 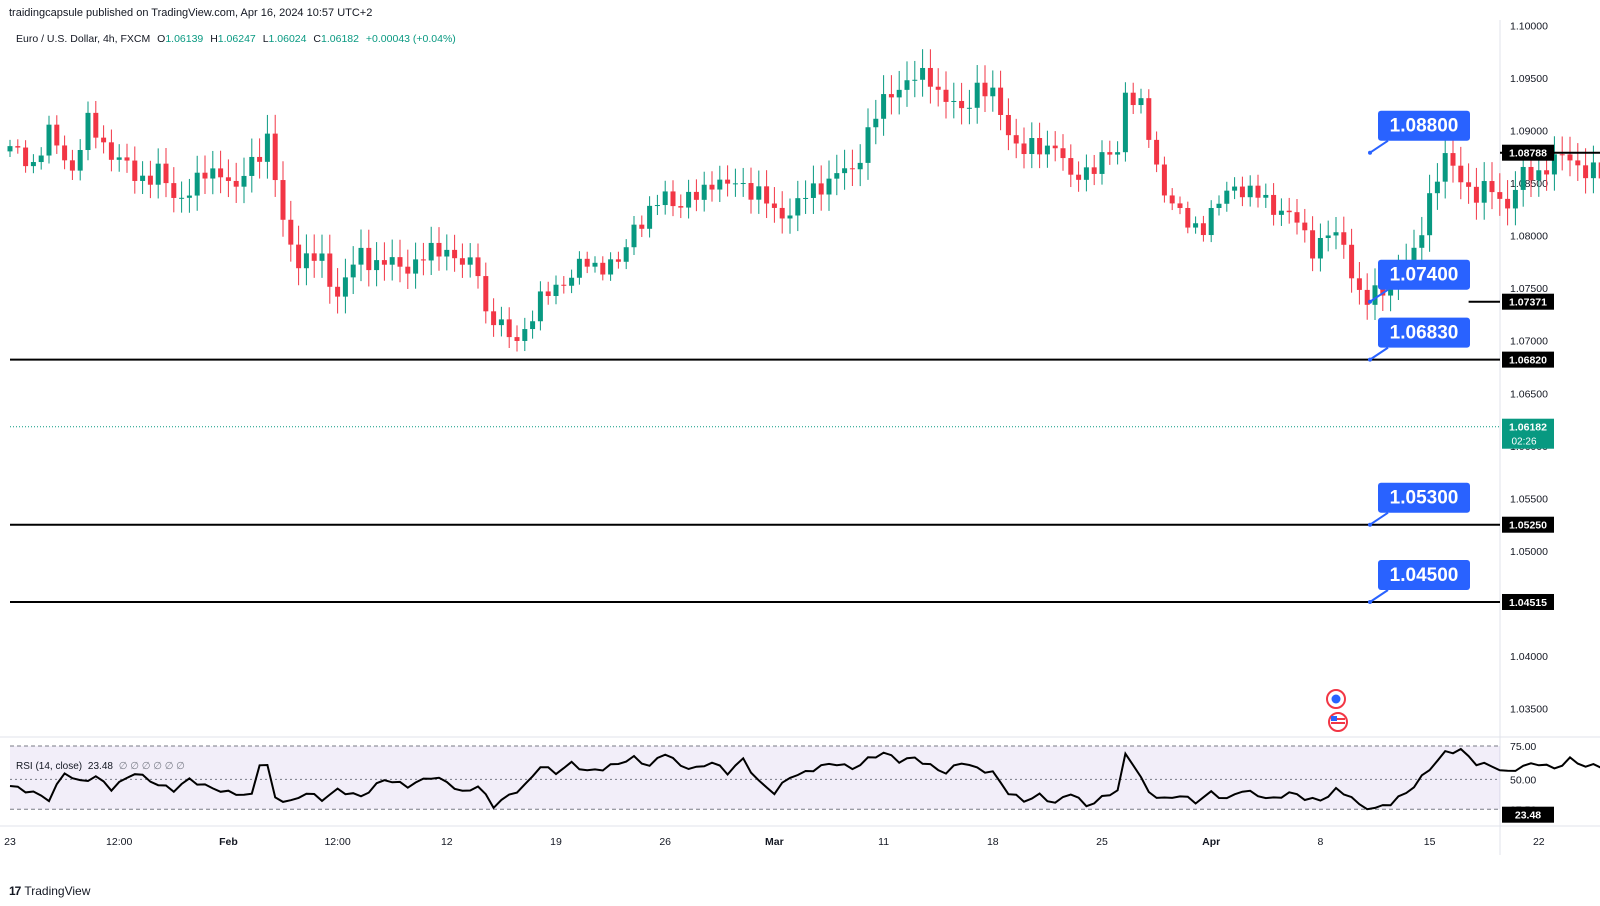 I want to click on y-tick-label: 1.06500, so click(x=1529, y=394).